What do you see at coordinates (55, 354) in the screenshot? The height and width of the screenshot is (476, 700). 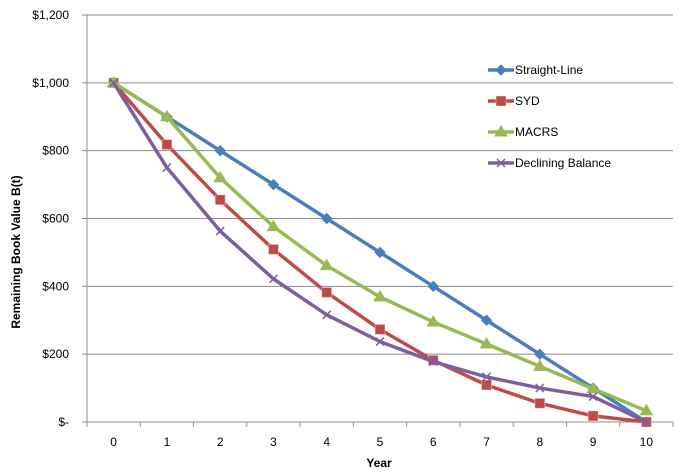 I see `y-tick-label: $200` at bounding box center [55, 354].